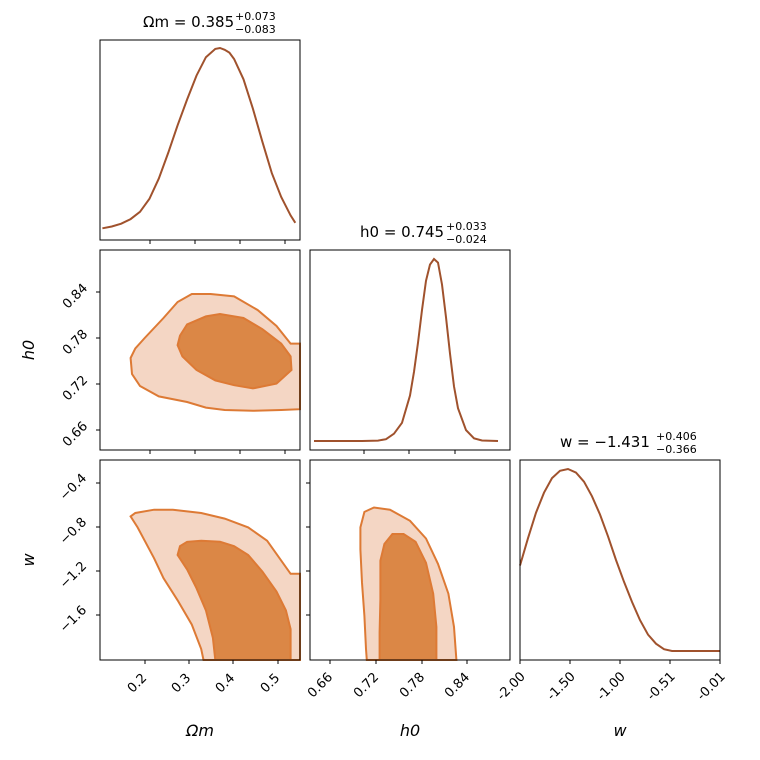 This screenshot has height=760, width=760. I want to click on title-omega-m: Ωm = 0.385 +0.073 −0.083, so click(209, 23).